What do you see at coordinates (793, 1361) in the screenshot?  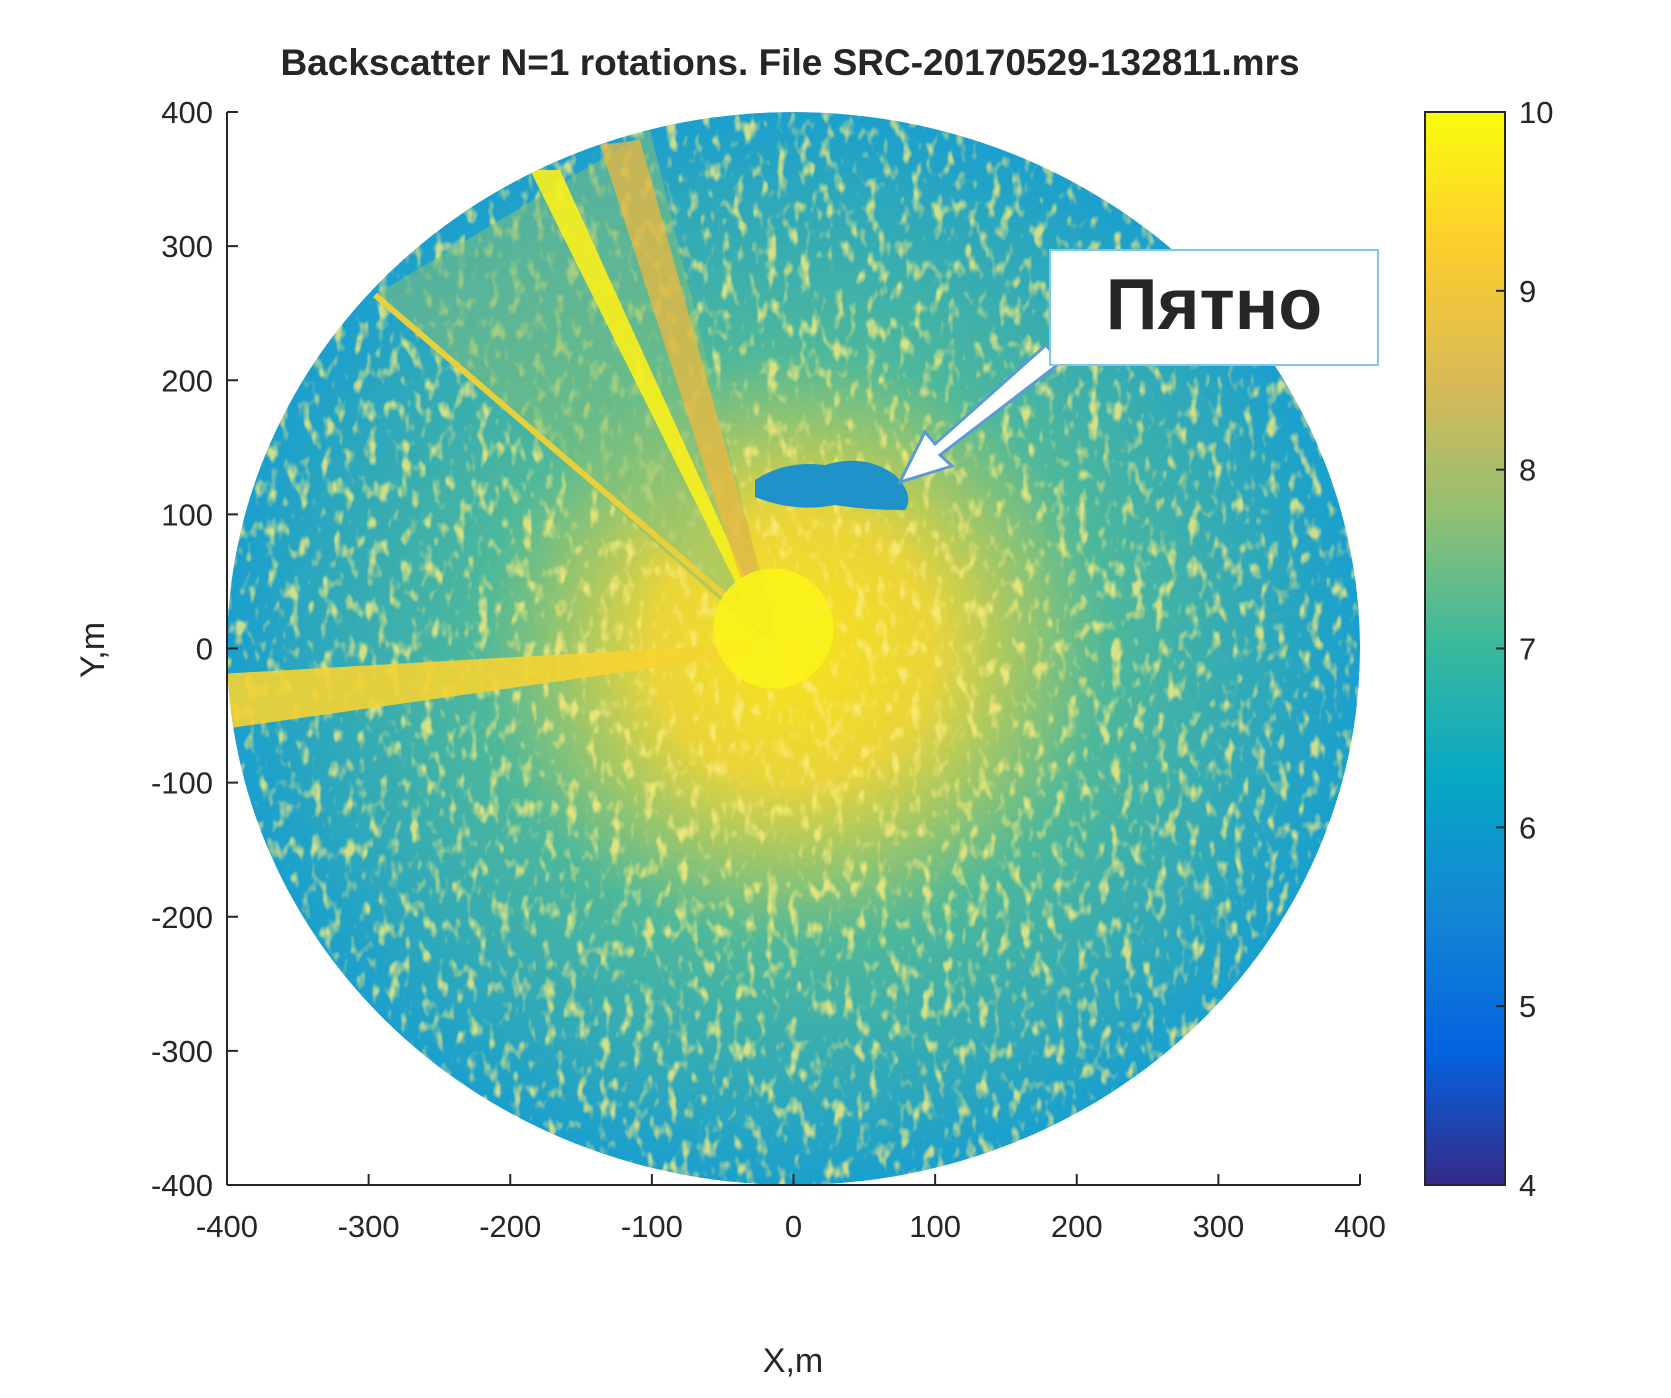 I see `x-axis-label: X,m` at bounding box center [793, 1361].